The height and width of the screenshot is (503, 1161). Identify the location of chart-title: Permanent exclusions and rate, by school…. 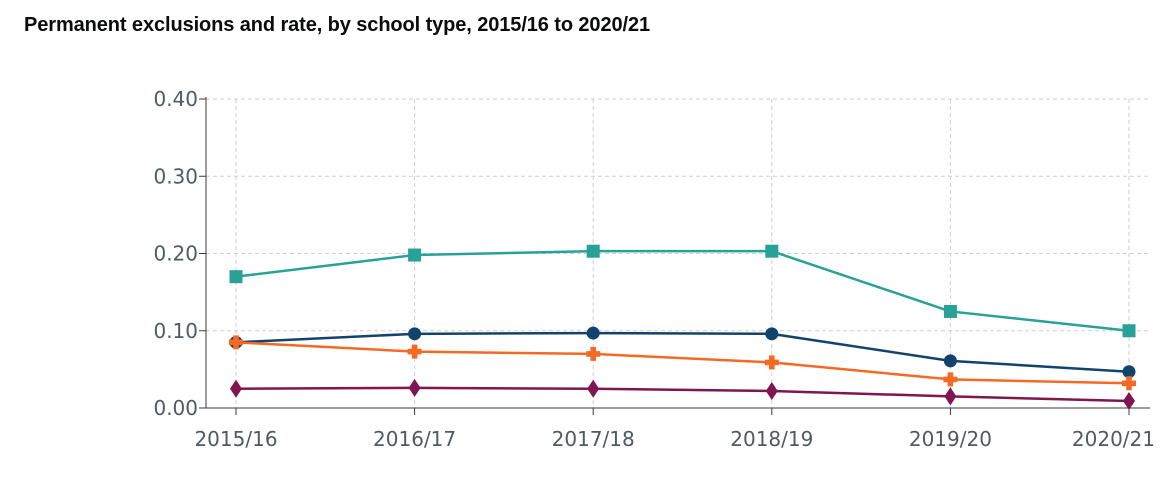
(337, 25).